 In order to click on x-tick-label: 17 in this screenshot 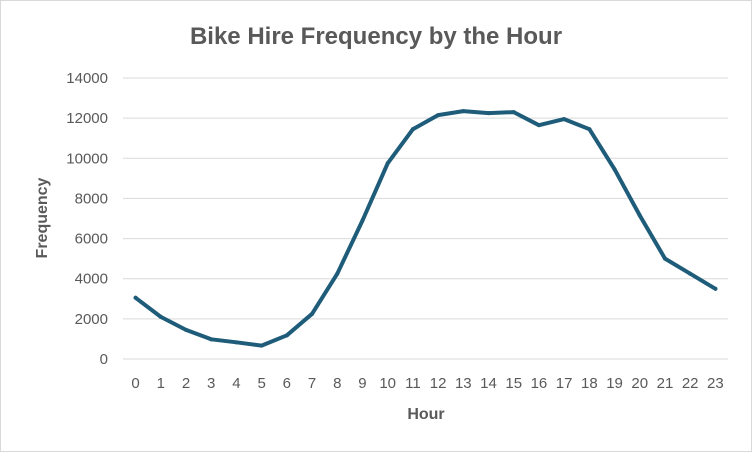, I will do `click(564, 383)`.